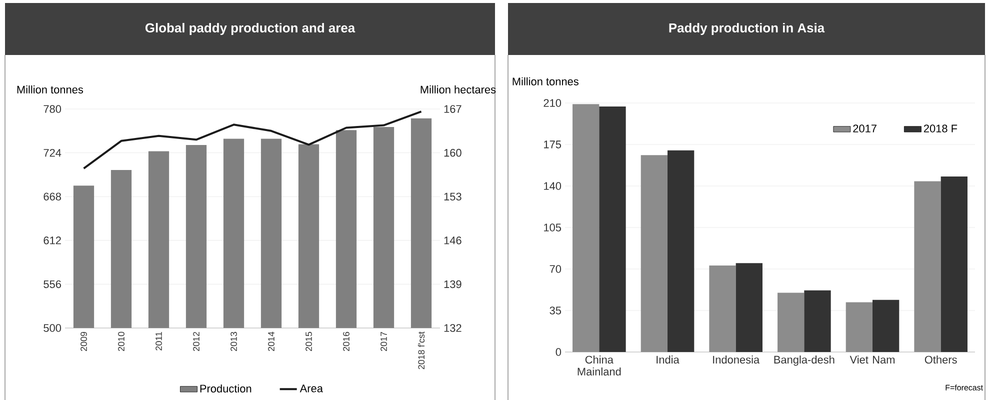 Image resolution: width=990 pixels, height=400 pixels. What do you see at coordinates (53, 152) in the screenshot?
I see `y-tick-label: 724` at bounding box center [53, 152].